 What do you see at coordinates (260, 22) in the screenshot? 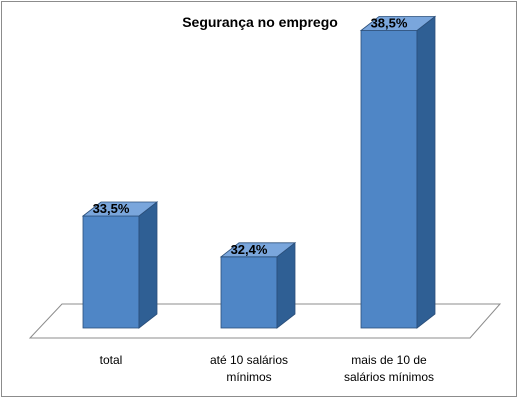
I see `chart-title: Segurança no emprego` at bounding box center [260, 22].